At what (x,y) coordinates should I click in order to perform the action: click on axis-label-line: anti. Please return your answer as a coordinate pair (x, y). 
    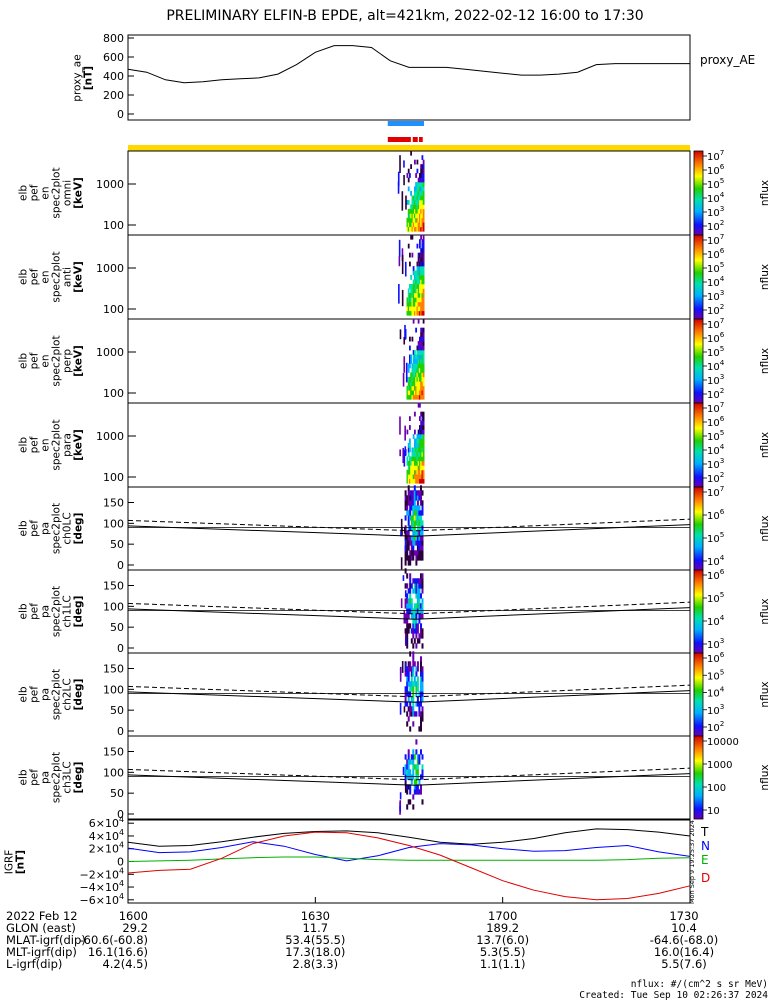
    Looking at the image, I should click on (68, 277).